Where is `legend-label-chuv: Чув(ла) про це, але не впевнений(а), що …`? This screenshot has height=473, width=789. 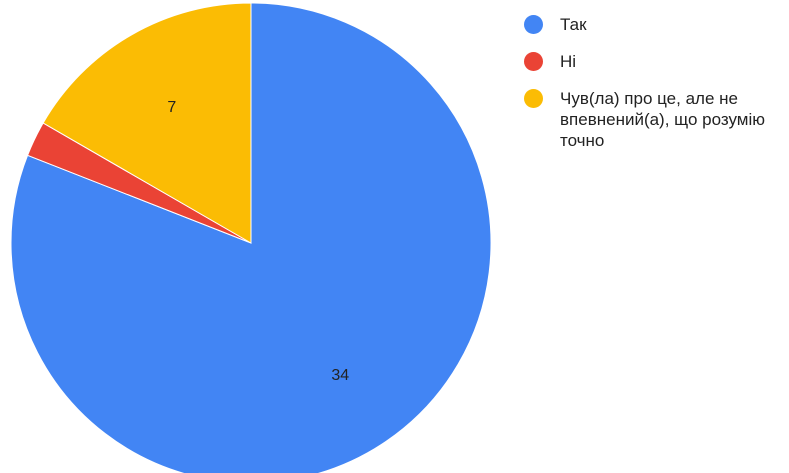 legend-label-chuv: Чув(ла) про це, але не впевнений(а), що … is located at coordinates (662, 119).